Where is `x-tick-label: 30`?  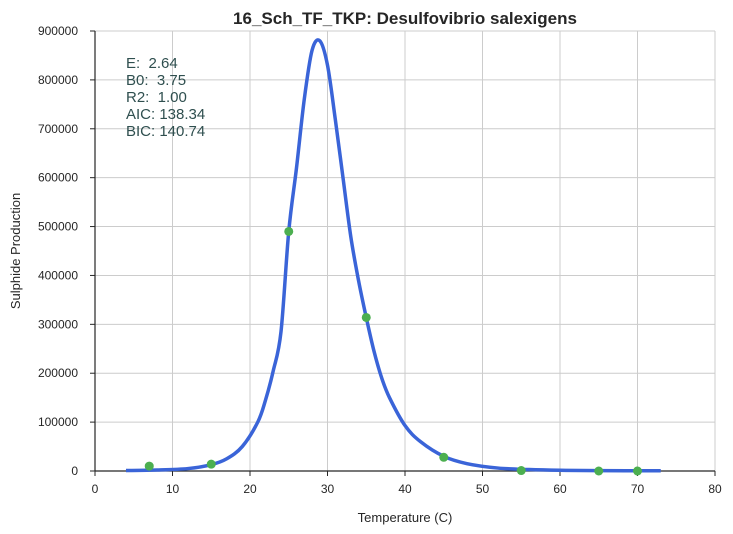
x-tick-label: 30 is located at coordinates (328, 489).